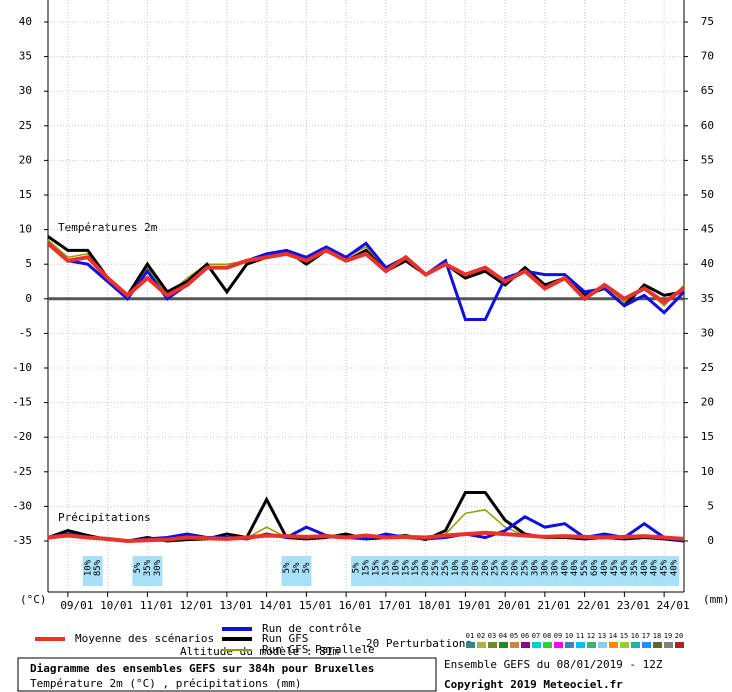 The image size is (732, 692). I want to click on y2-tick-label: 70, so click(707, 56).